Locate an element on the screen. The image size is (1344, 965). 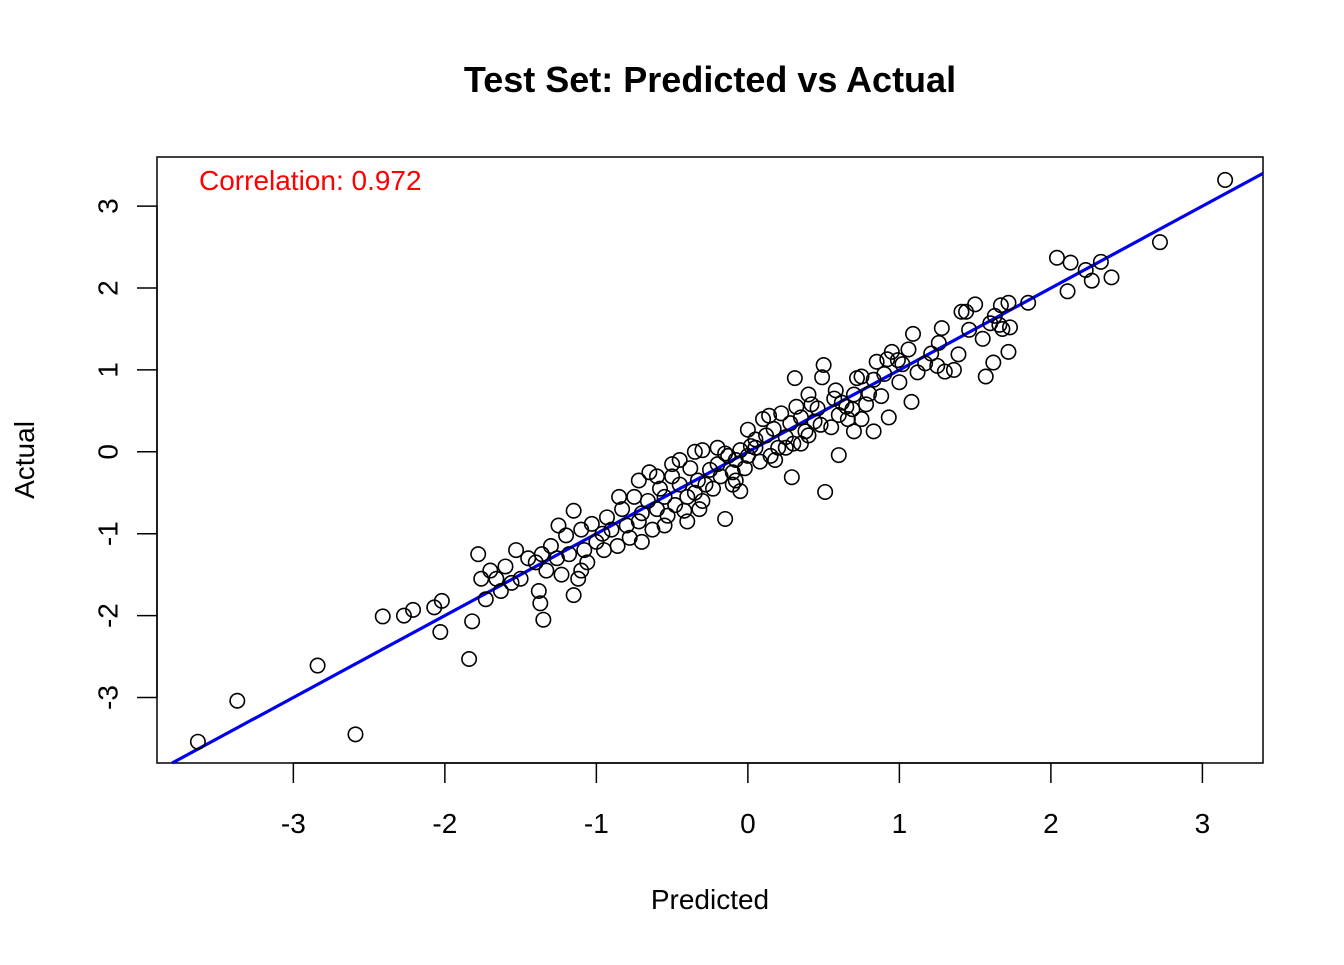
x-axis: -3 -2 -1 0 1 2 3 is located at coordinates (746, 800).